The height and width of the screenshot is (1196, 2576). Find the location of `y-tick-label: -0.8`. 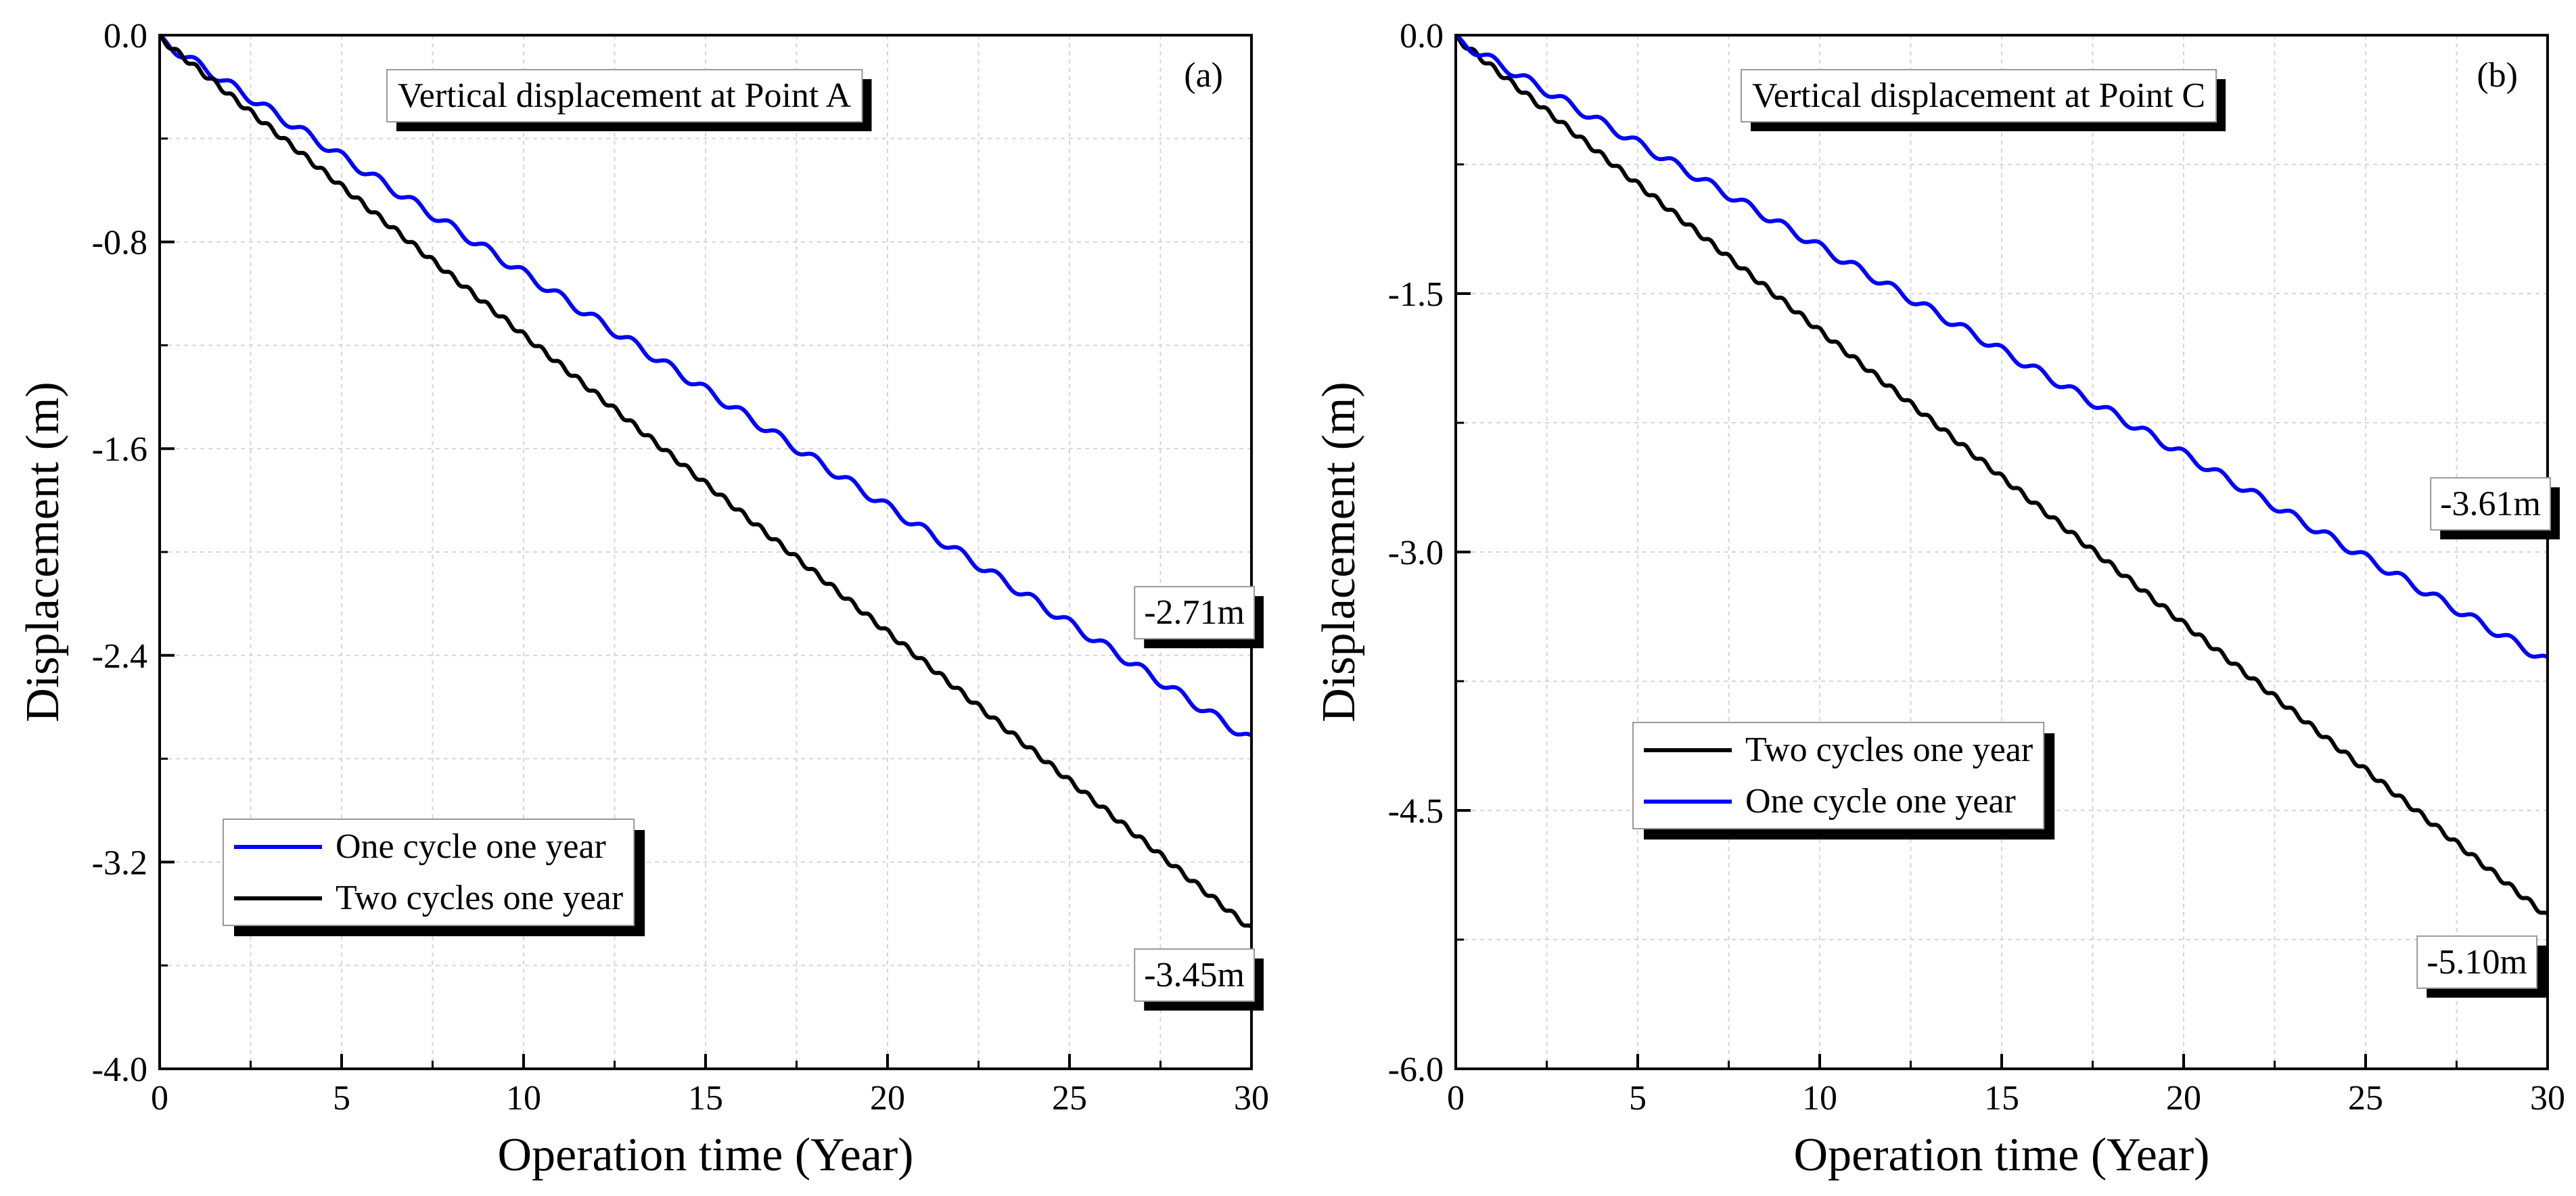

y-tick-label: -0.8 is located at coordinates (119, 243).